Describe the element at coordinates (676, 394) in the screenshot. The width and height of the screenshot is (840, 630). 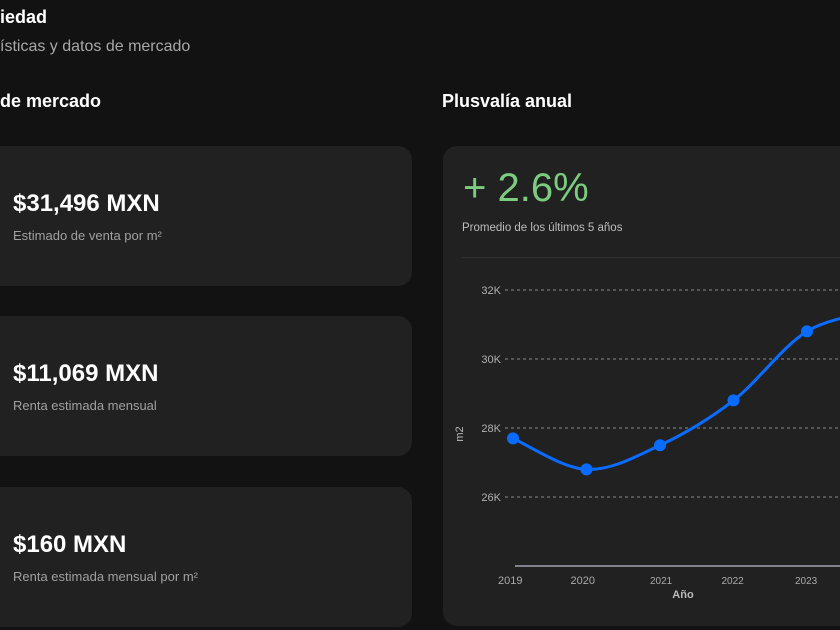
I see `series-line` at that location.